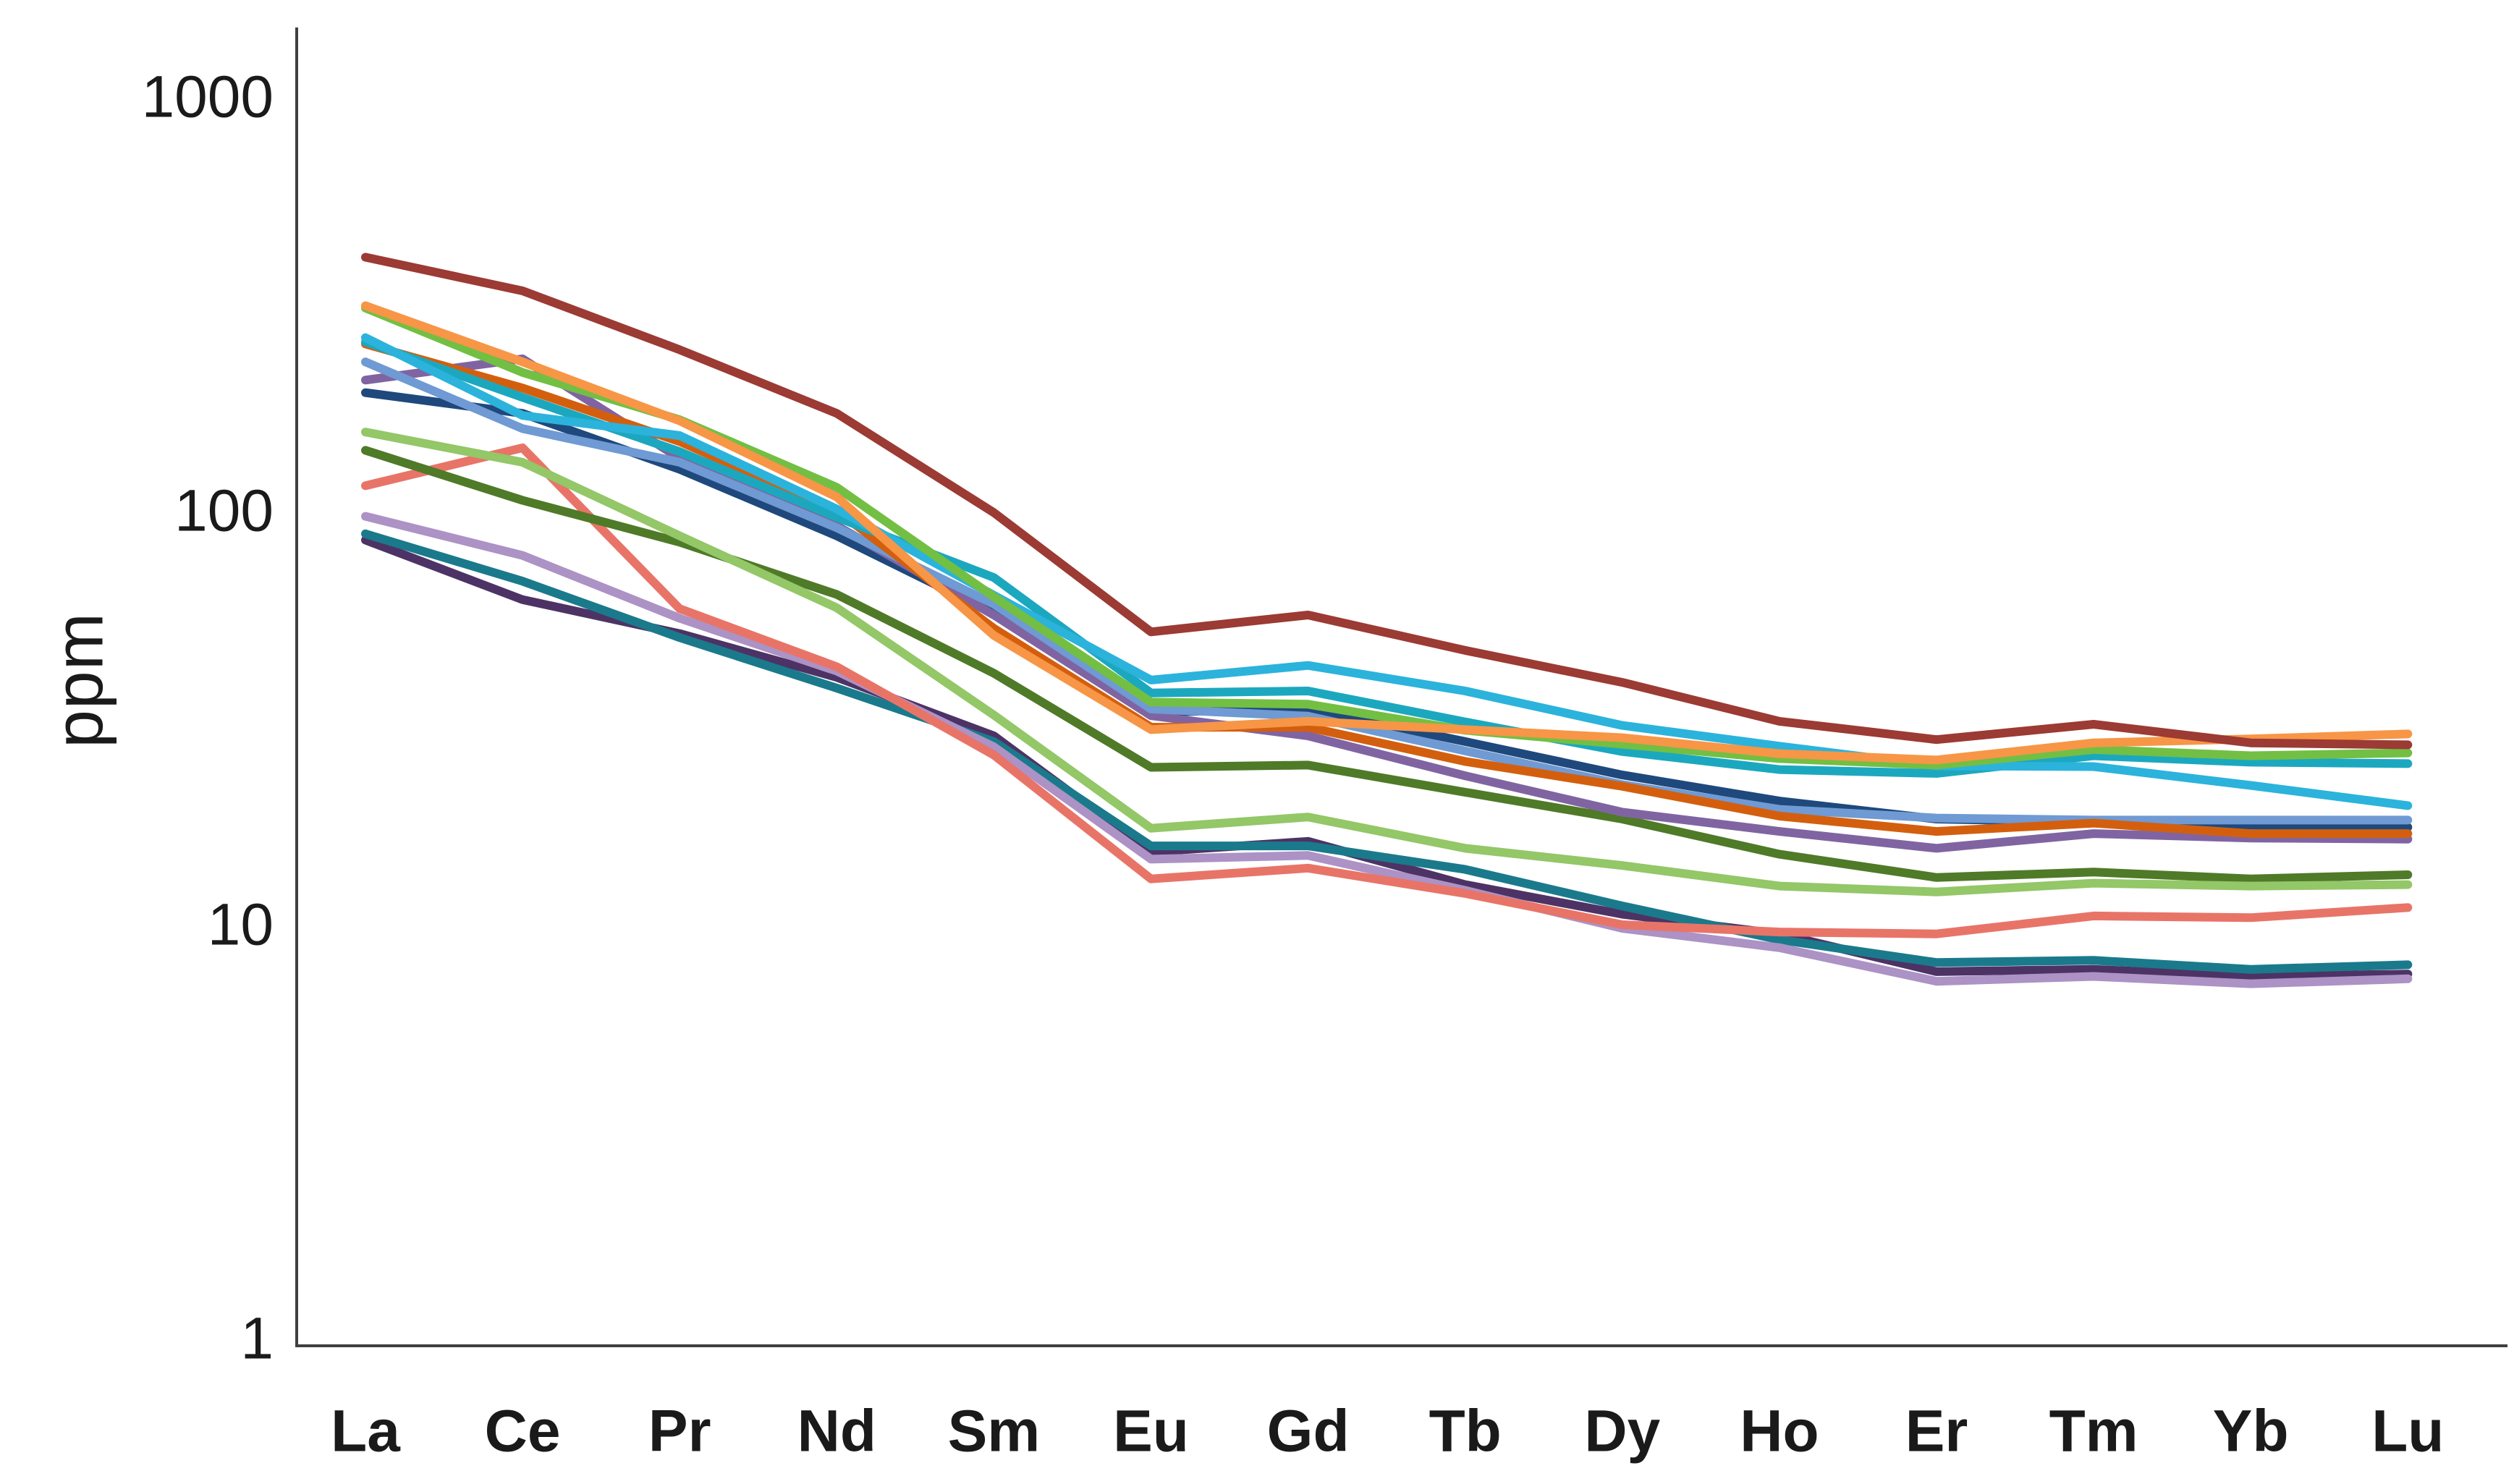  I want to click on y-axis-title: ppm, so click(79, 680).